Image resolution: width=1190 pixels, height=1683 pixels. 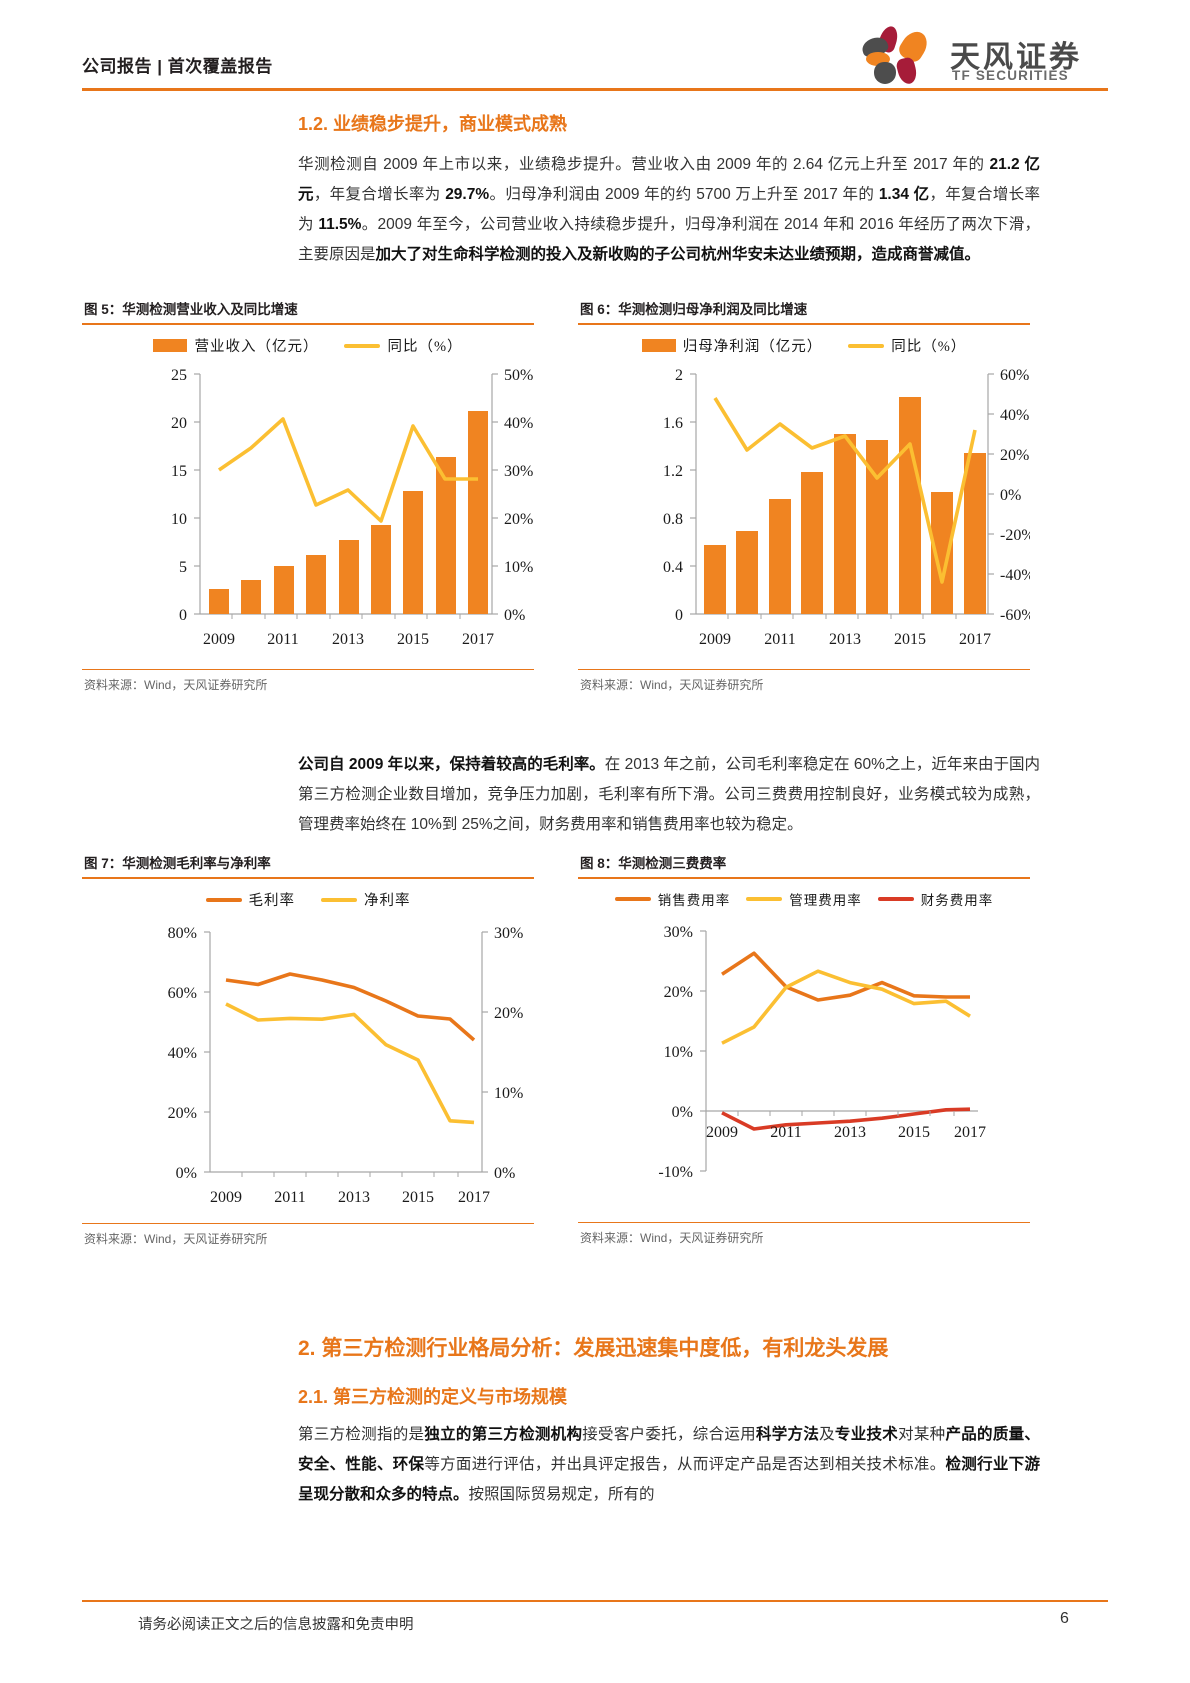 I want to click on legend-label-yoy: 同比（%）, so click(x=425, y=347).